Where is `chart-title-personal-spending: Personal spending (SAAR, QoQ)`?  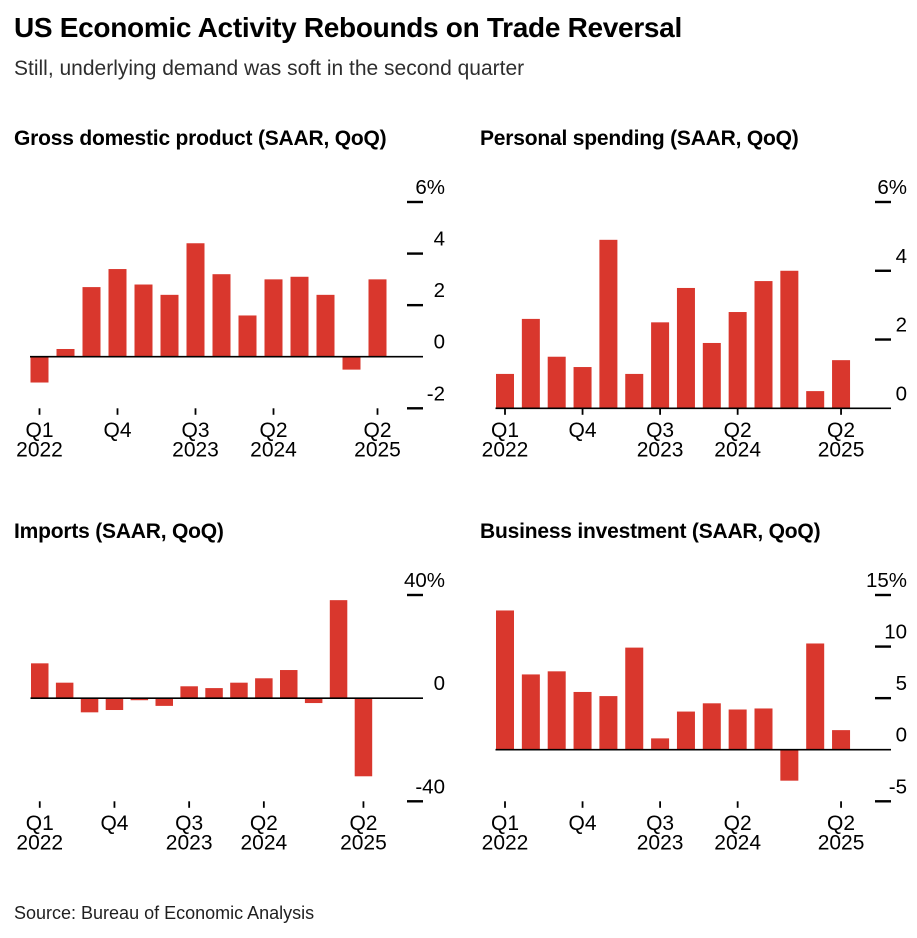 chart-title-personal-spending: Personal spending (SAAR, QoQ) is located at coordinates (639, 138).